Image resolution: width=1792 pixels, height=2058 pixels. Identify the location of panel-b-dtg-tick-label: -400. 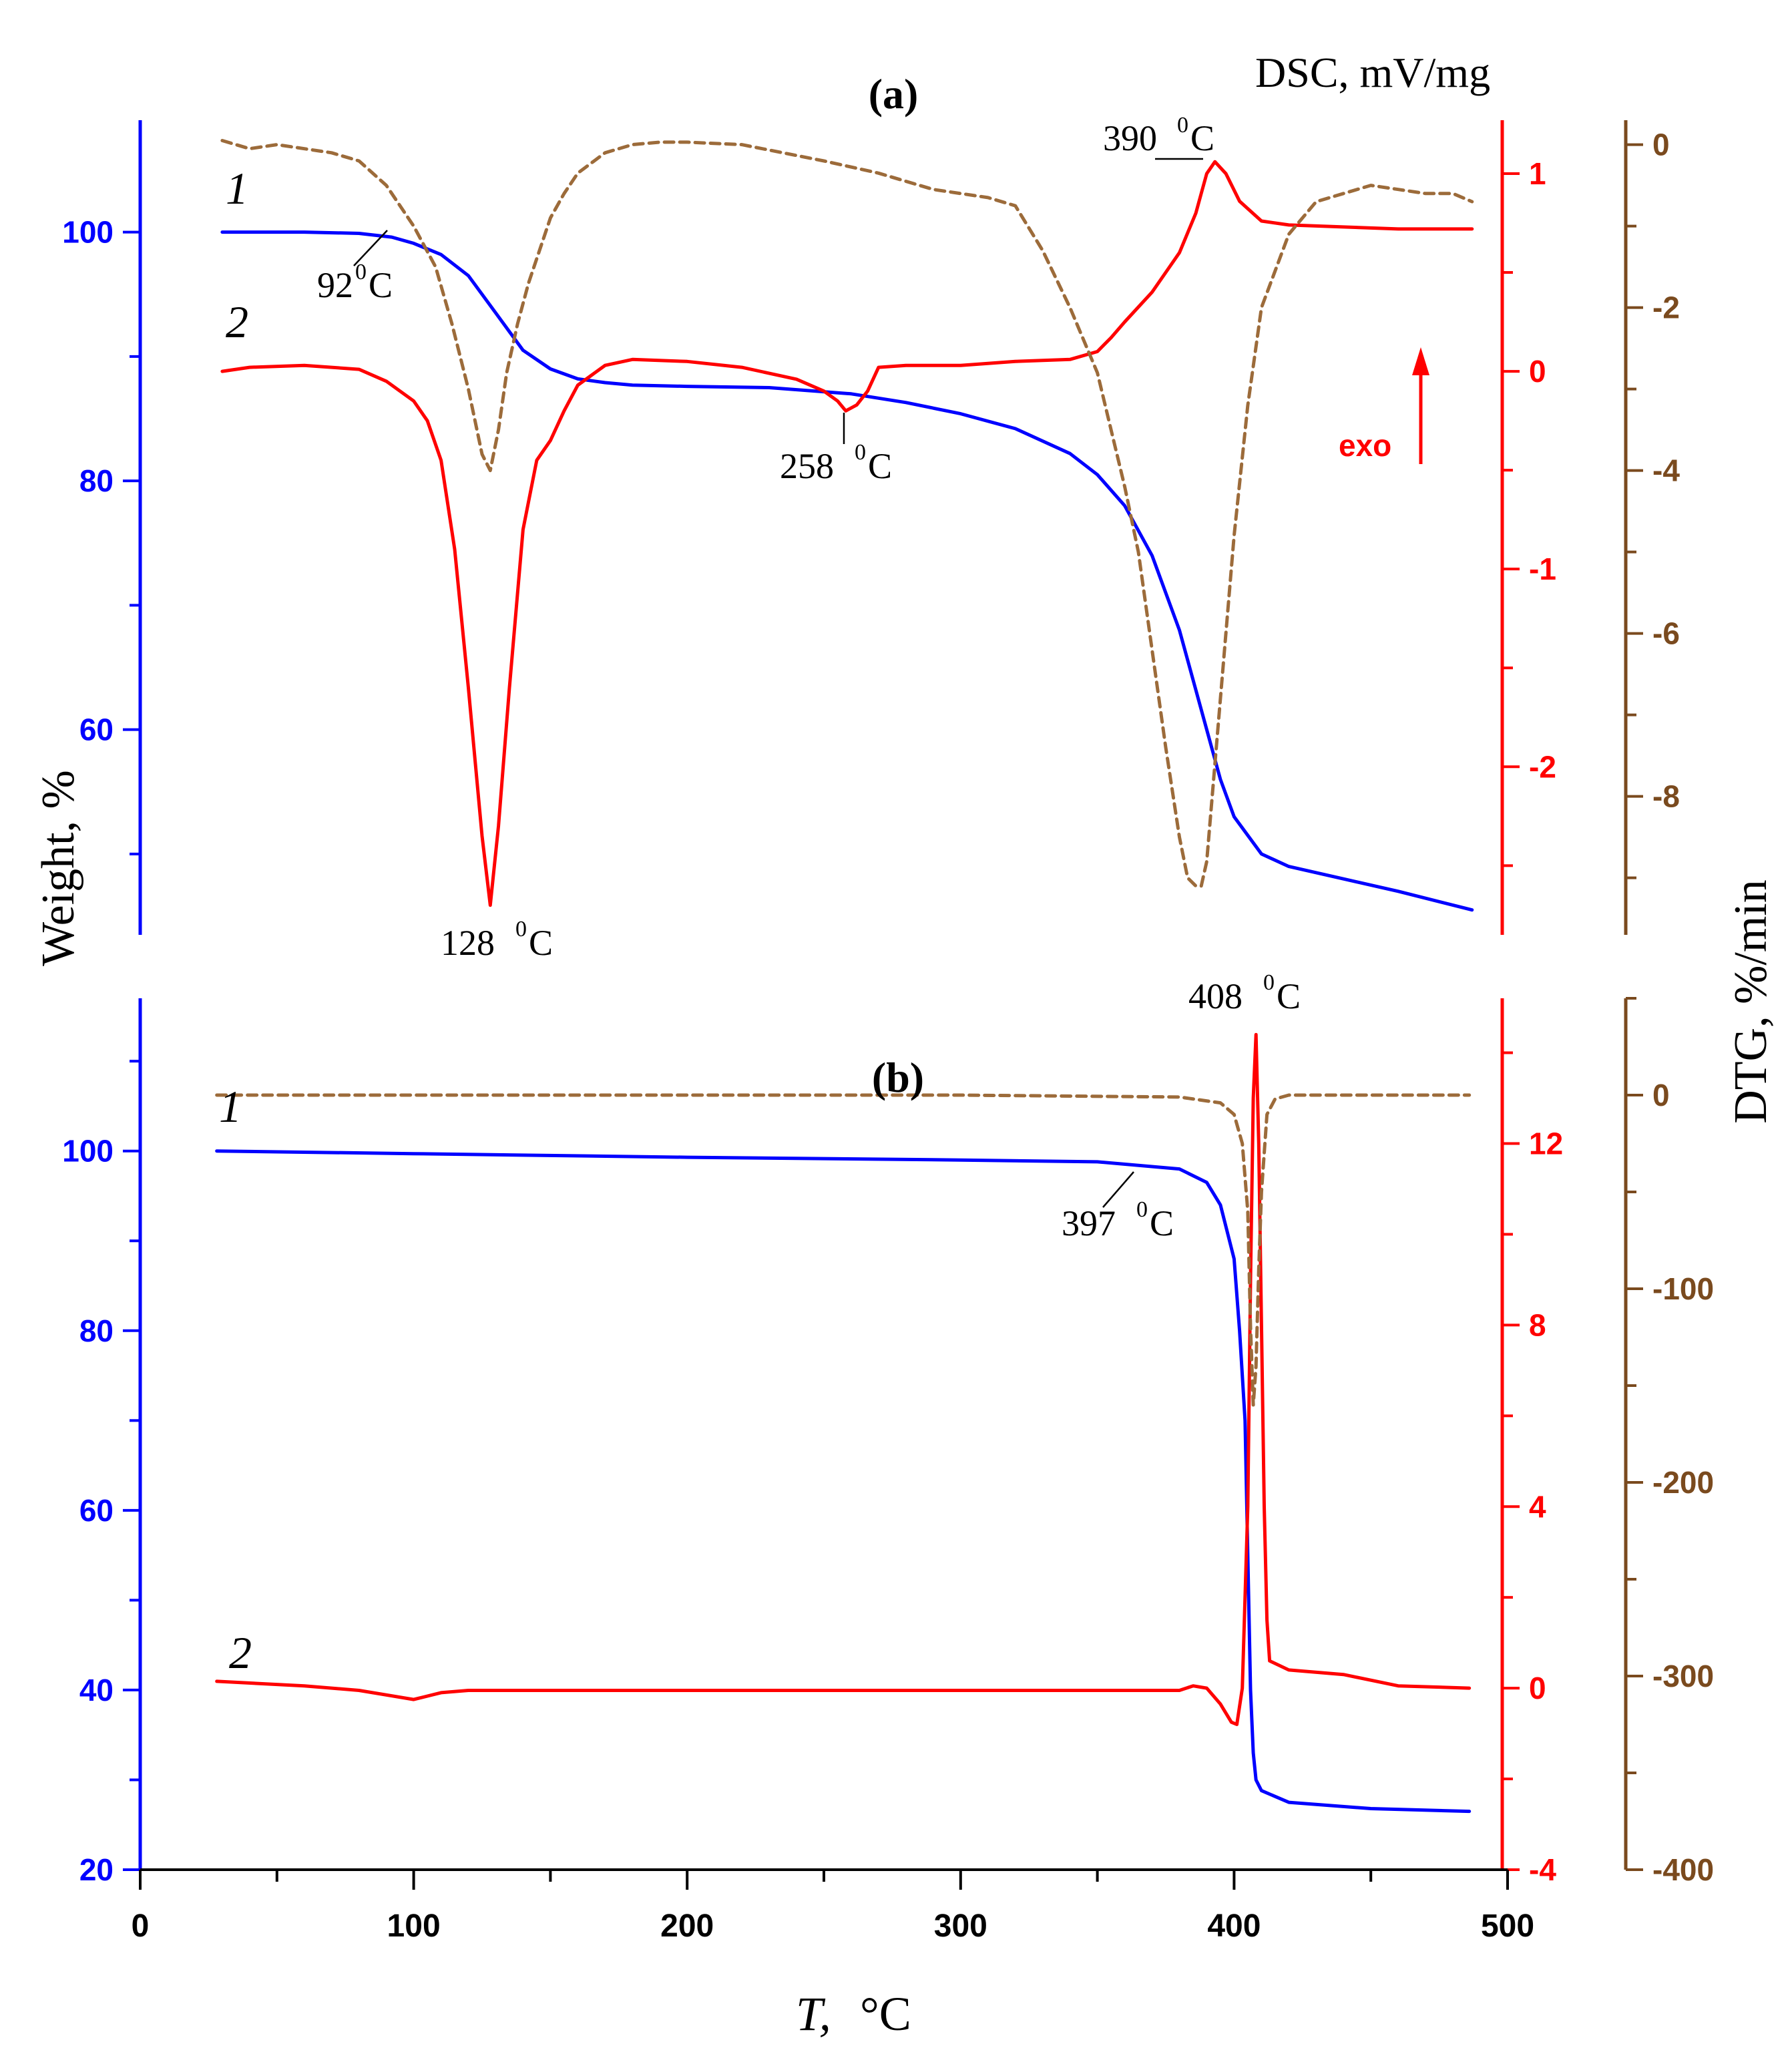
(1683, 1869).